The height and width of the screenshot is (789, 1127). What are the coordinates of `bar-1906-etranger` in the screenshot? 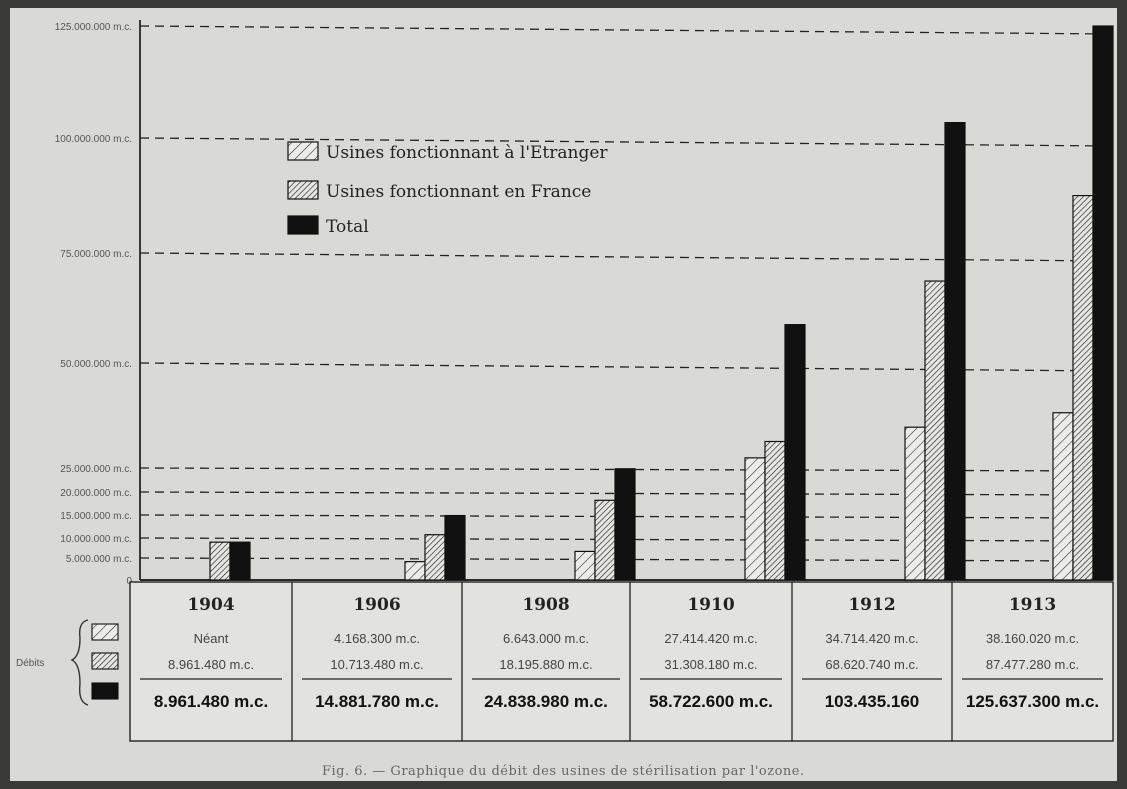 It's located at (415, 571).